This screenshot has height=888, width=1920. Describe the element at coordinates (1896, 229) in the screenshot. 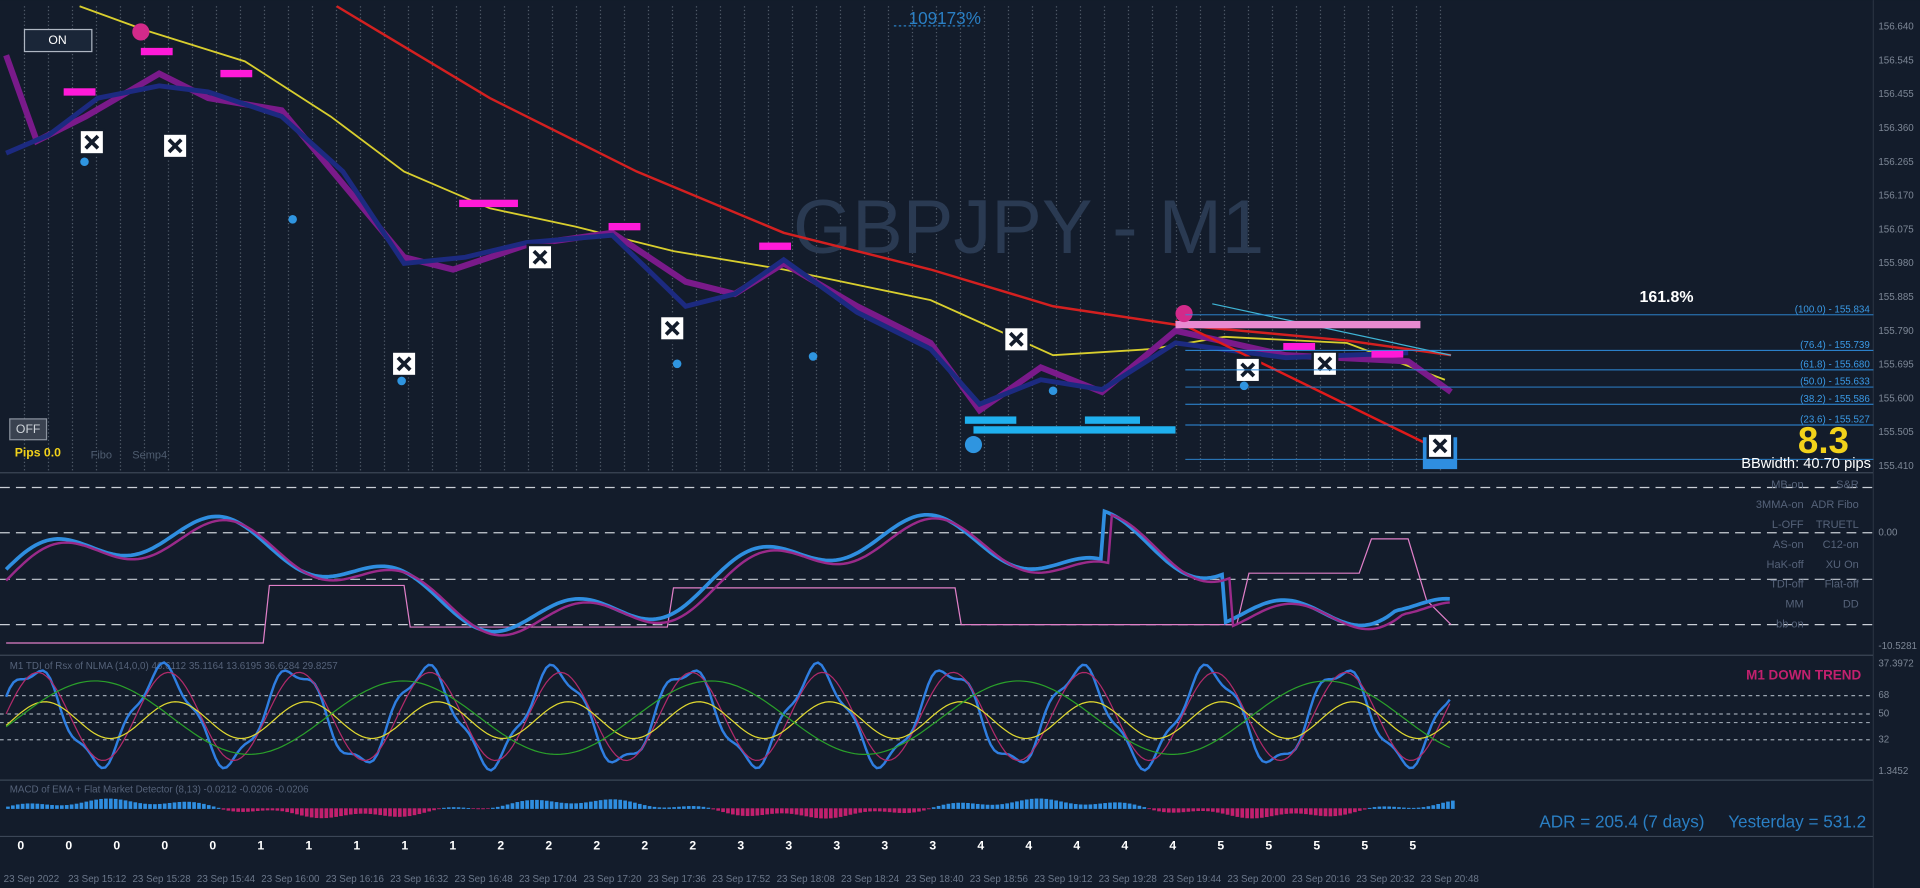

I see `price-label: 156.075` at that location.